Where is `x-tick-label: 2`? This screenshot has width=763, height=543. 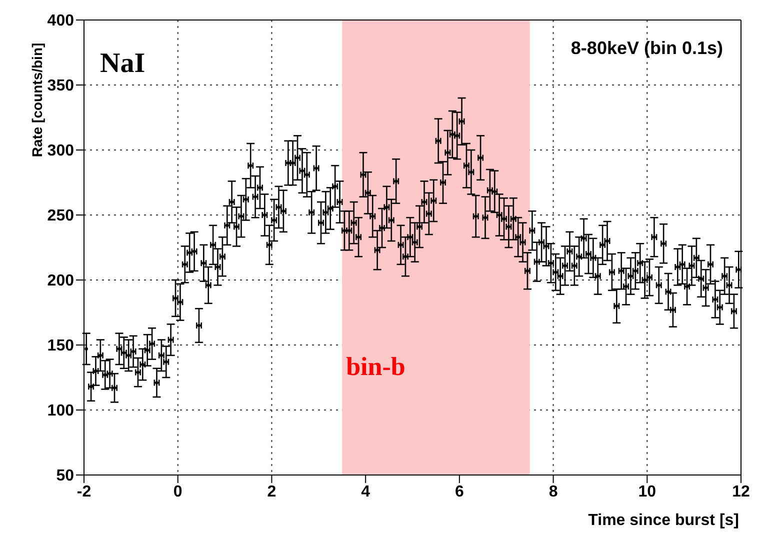
x-tick-label: 2 is located at coordinates (271, 491).